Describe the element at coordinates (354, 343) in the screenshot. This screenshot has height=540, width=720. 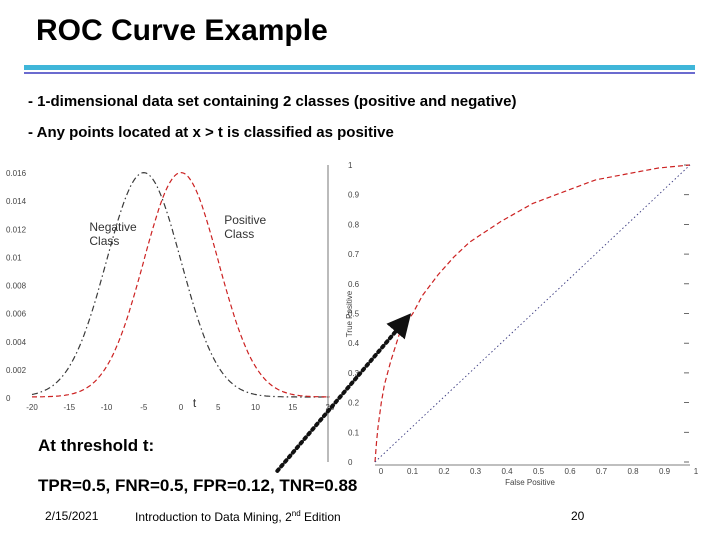
I see `y-tick-label-roc: 0.4` at that location.